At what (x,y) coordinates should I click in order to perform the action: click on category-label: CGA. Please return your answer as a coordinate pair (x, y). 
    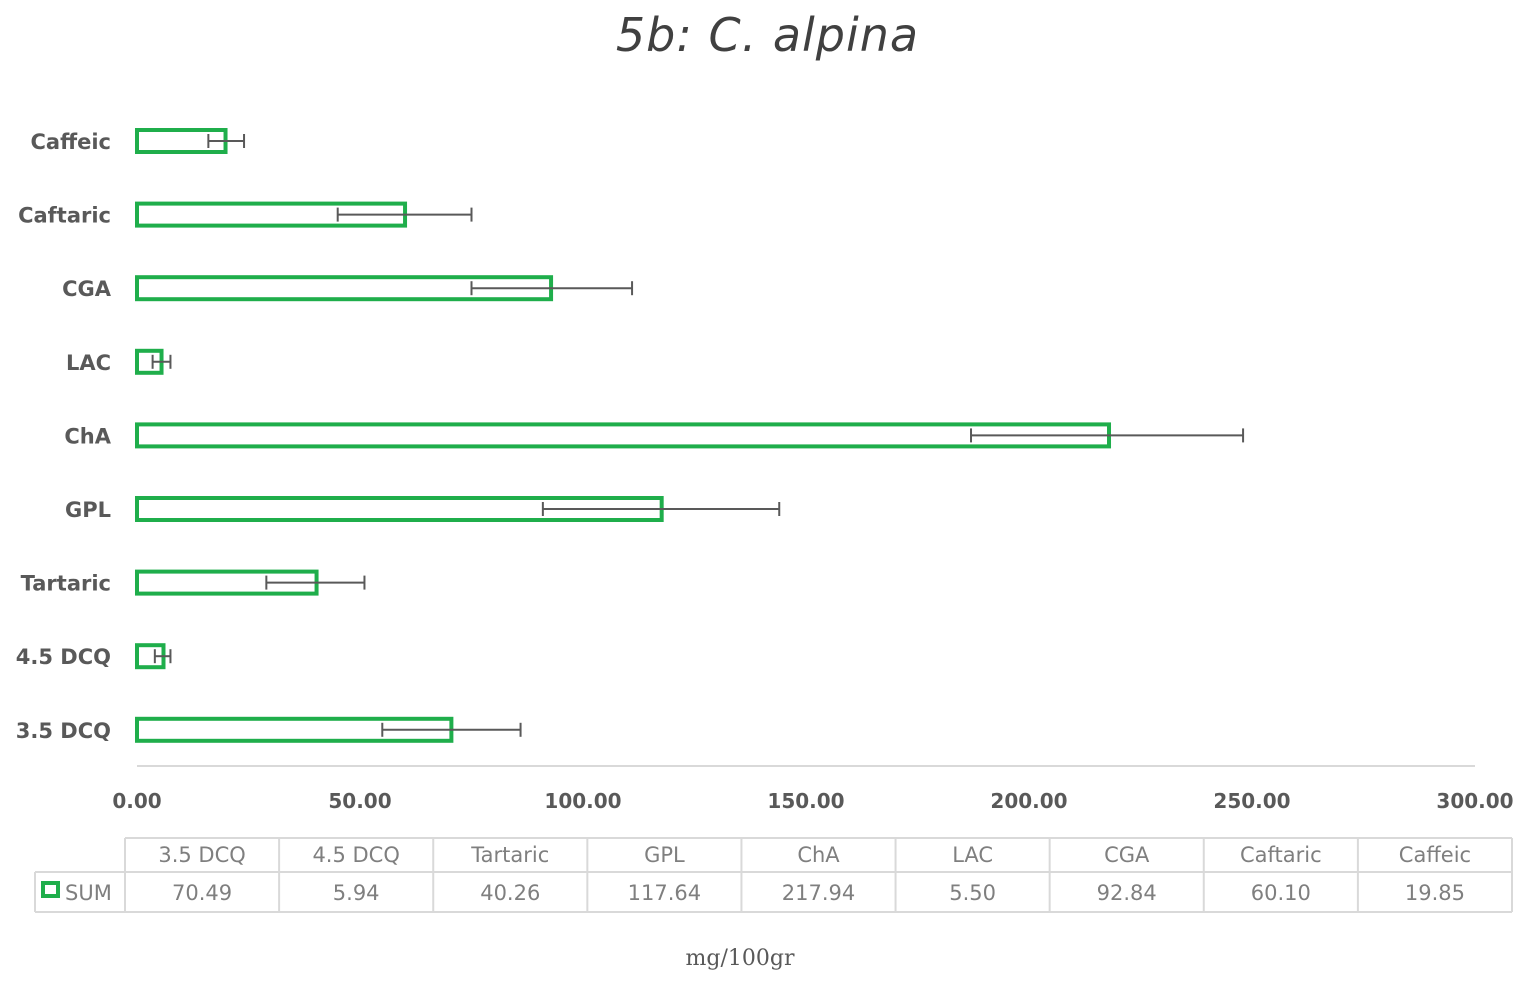
    Looking at the image, I should click on (87, 289).